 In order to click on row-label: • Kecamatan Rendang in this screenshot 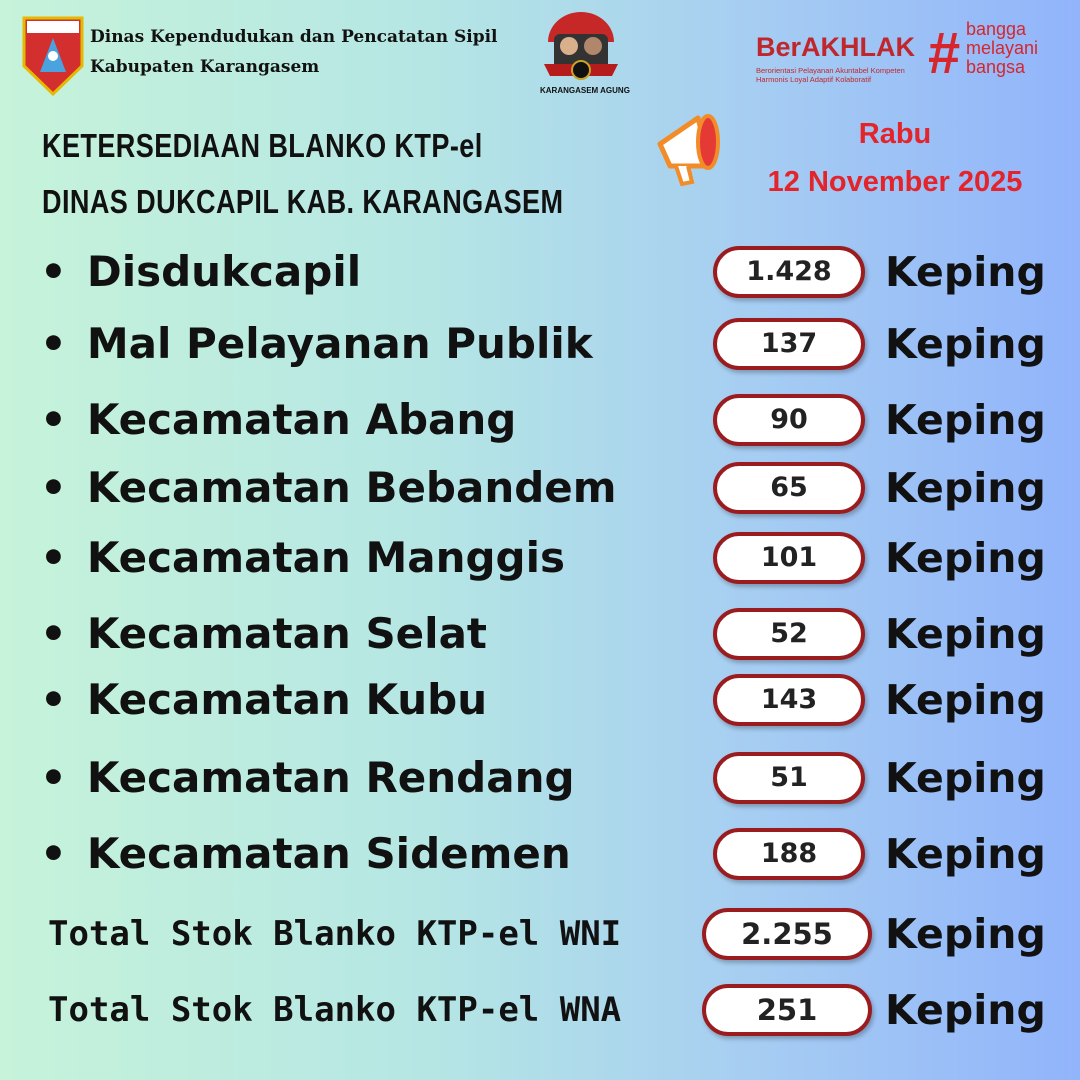, I will do `click(307, 778)`.